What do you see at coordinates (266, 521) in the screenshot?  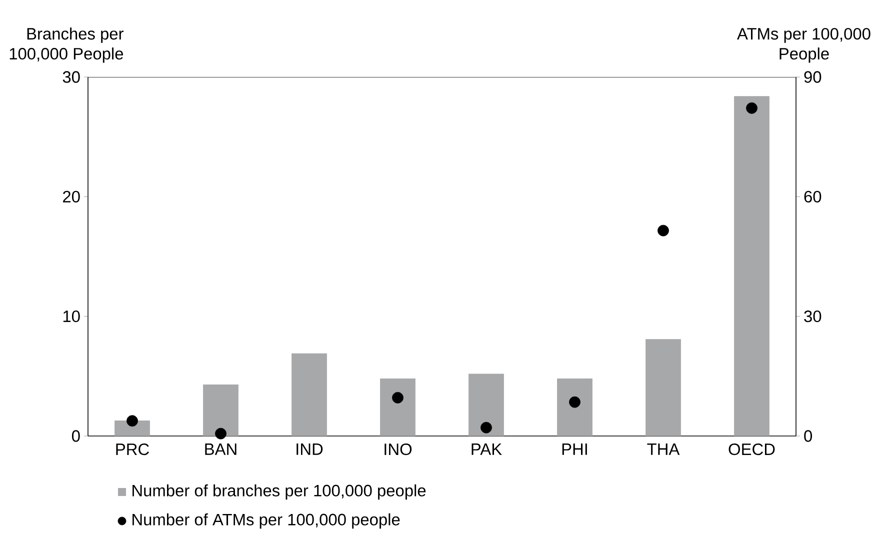 I see `legend-label: Number of ATMs per 100,000 people` at bounding box center [266, 521].